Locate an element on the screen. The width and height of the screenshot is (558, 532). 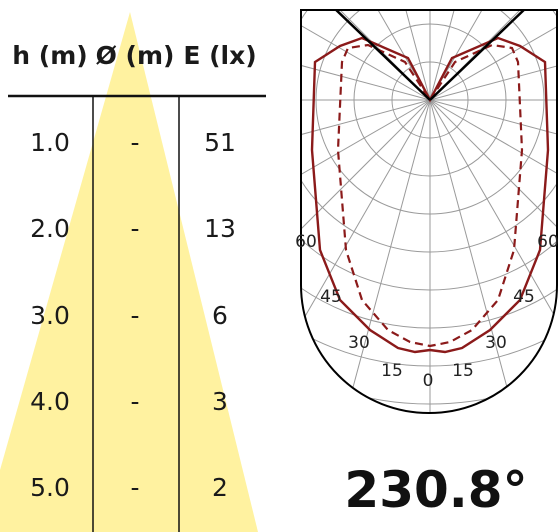
angle-label-right: 60 is located at coordinates (547, 242).